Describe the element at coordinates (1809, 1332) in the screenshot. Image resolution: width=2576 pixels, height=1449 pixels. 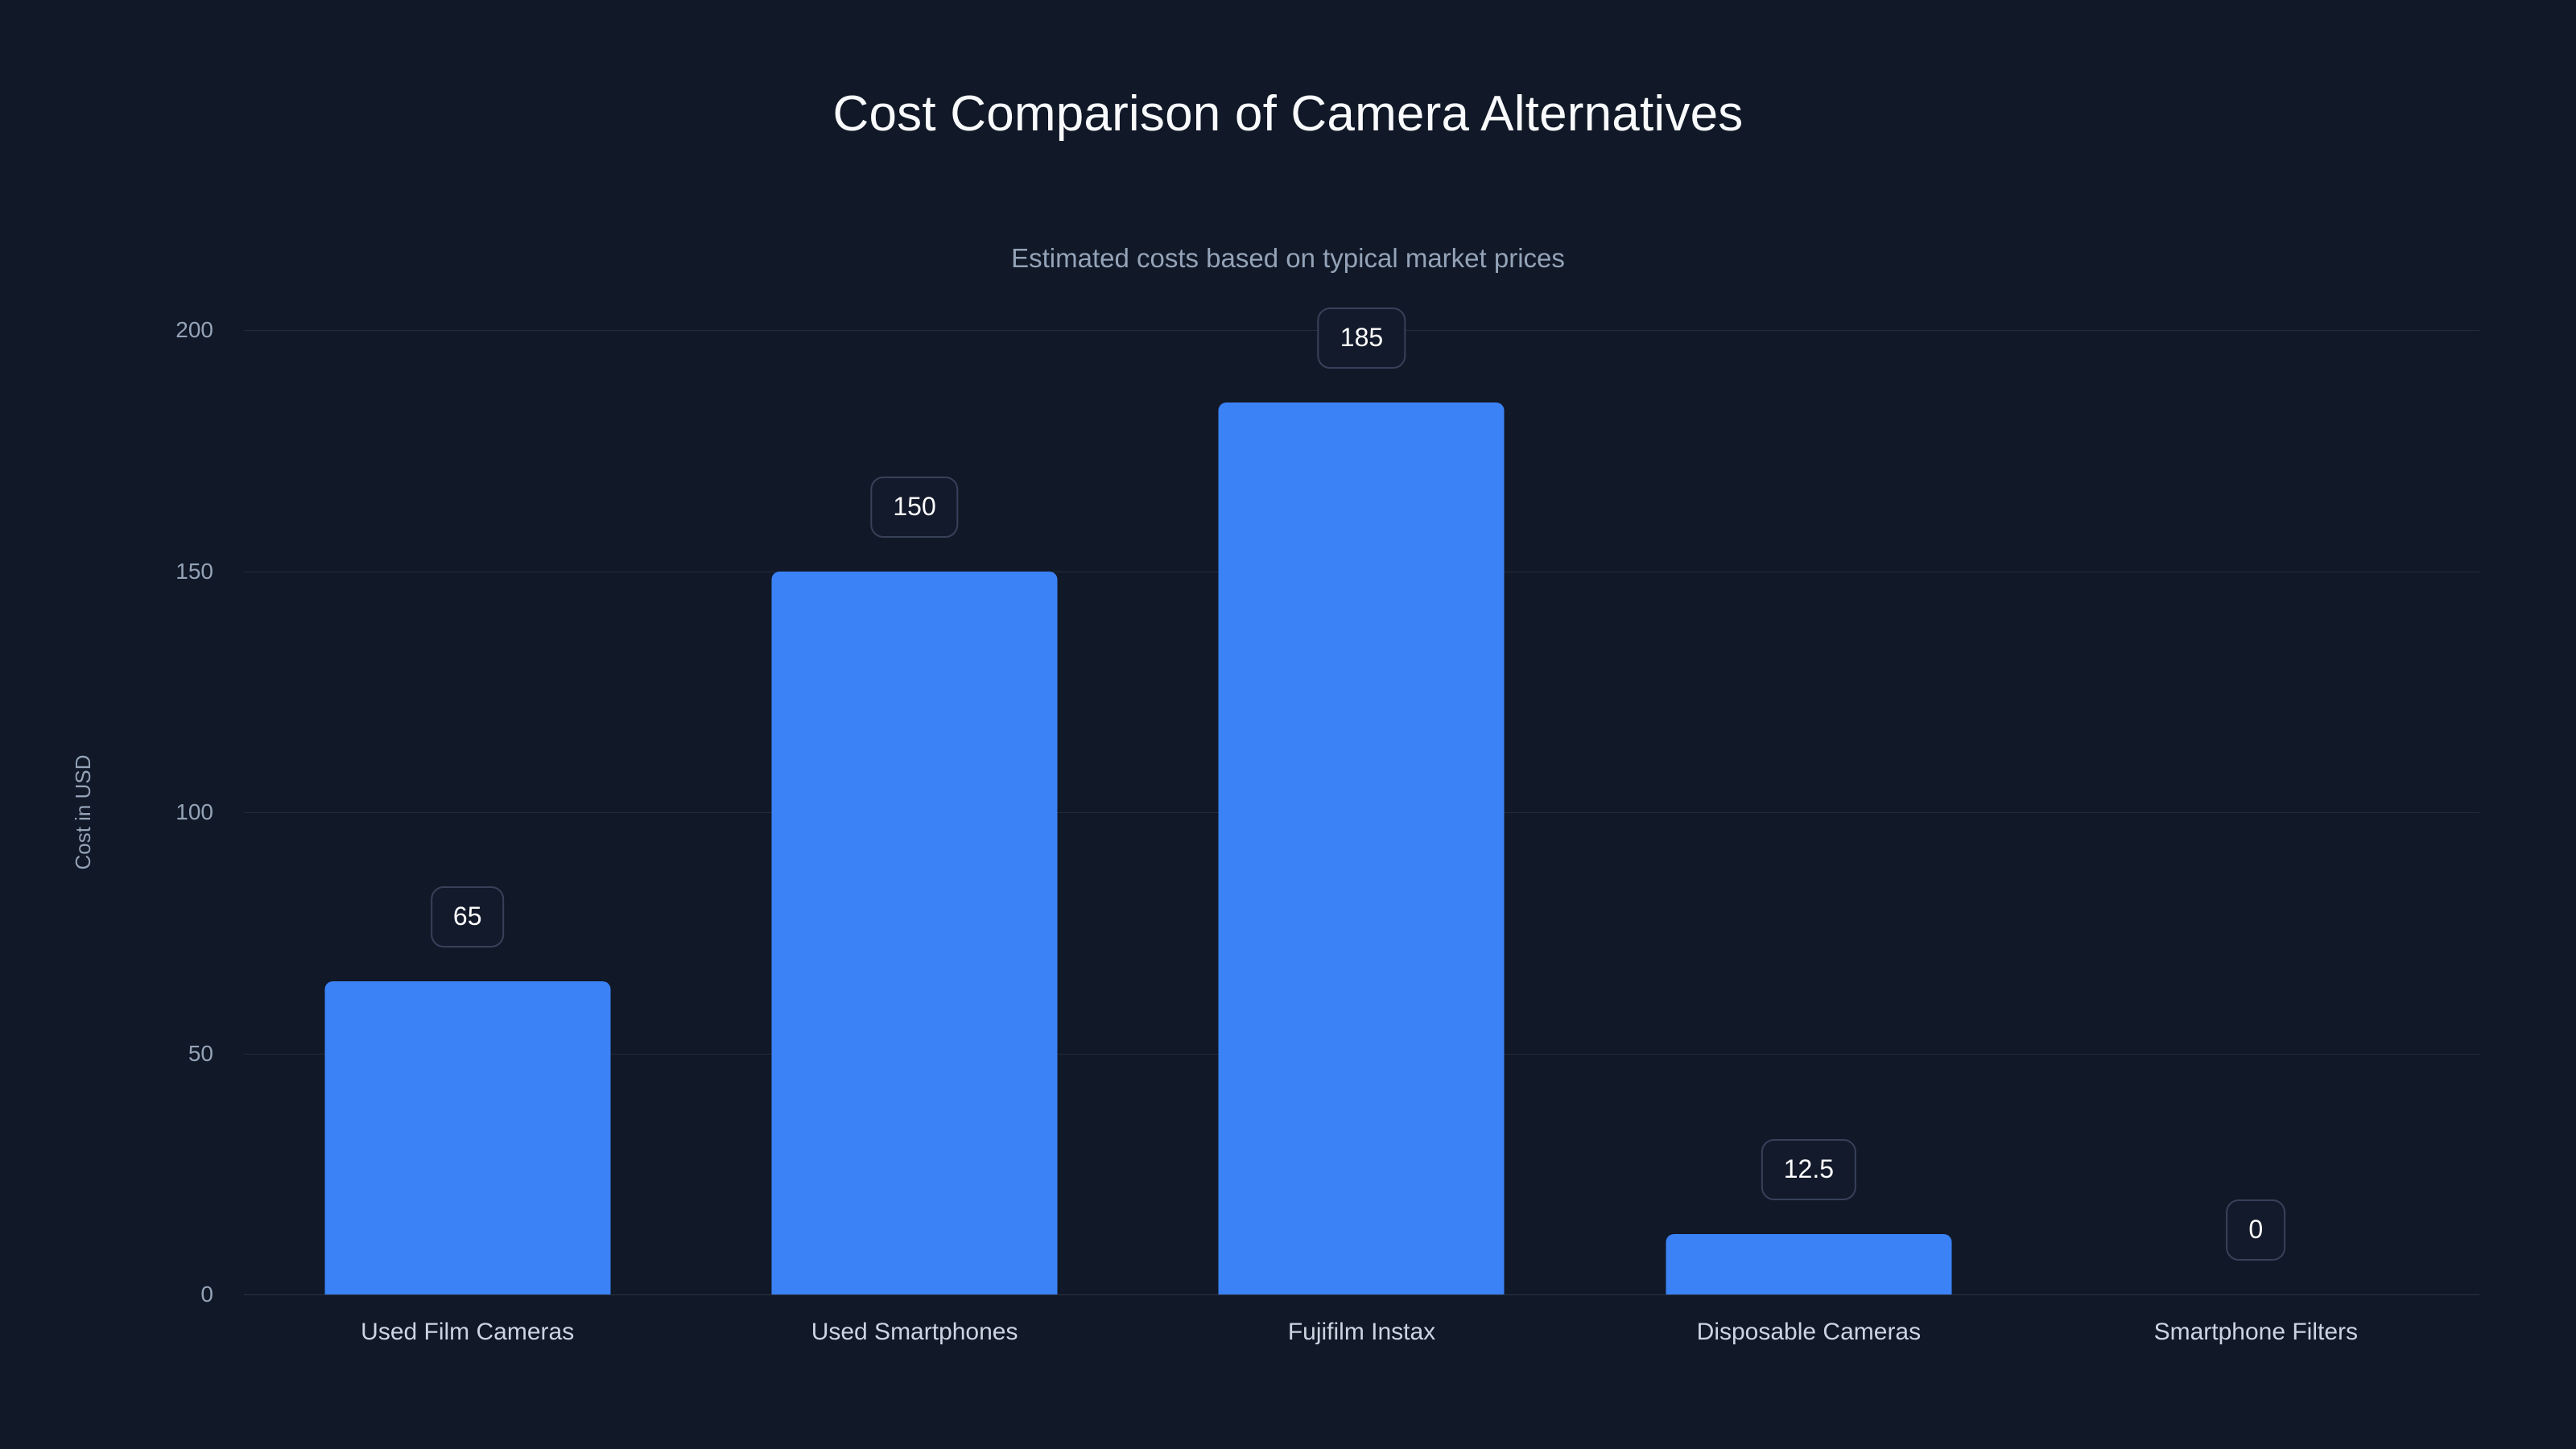
I see `x-axis-tick-label: Disposable Cameras` at that location.